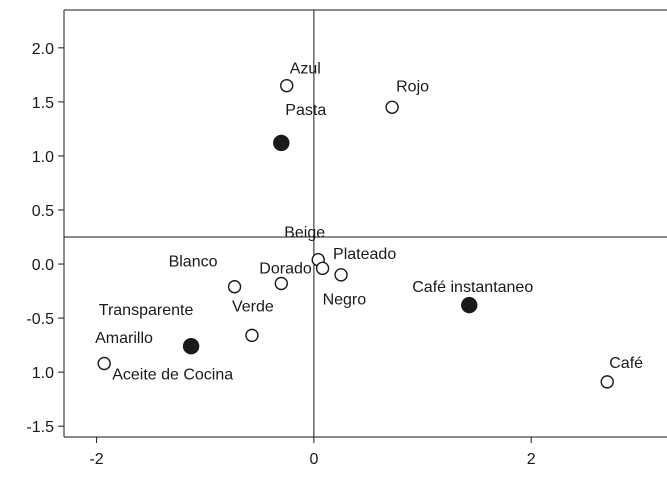 This screenshot has height=482, width=667. I want to click on point-label: Dorado, so click(285, 268).